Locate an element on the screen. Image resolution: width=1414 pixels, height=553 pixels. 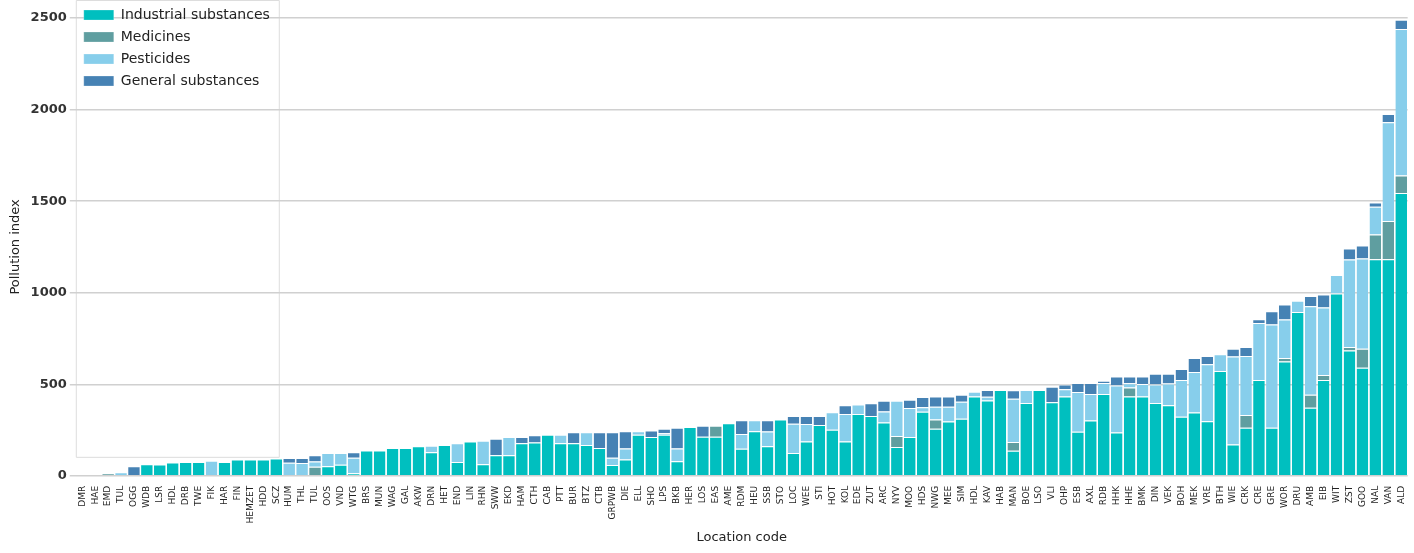
x-tick-label: HAM is located at coordinates (521, 496).